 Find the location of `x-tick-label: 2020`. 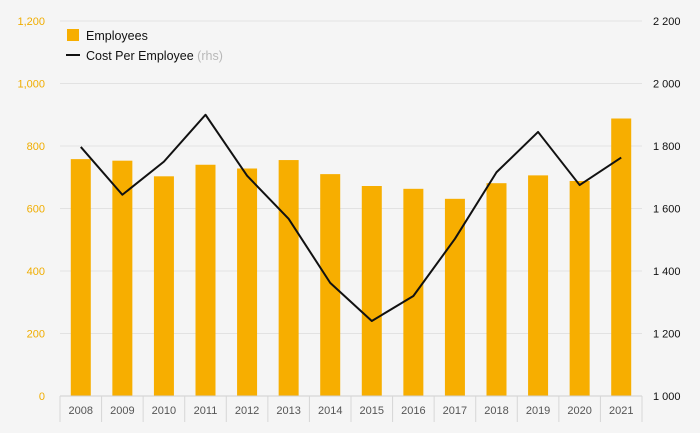

x-tick-label: 2020 is located at coordinates (579, 411).